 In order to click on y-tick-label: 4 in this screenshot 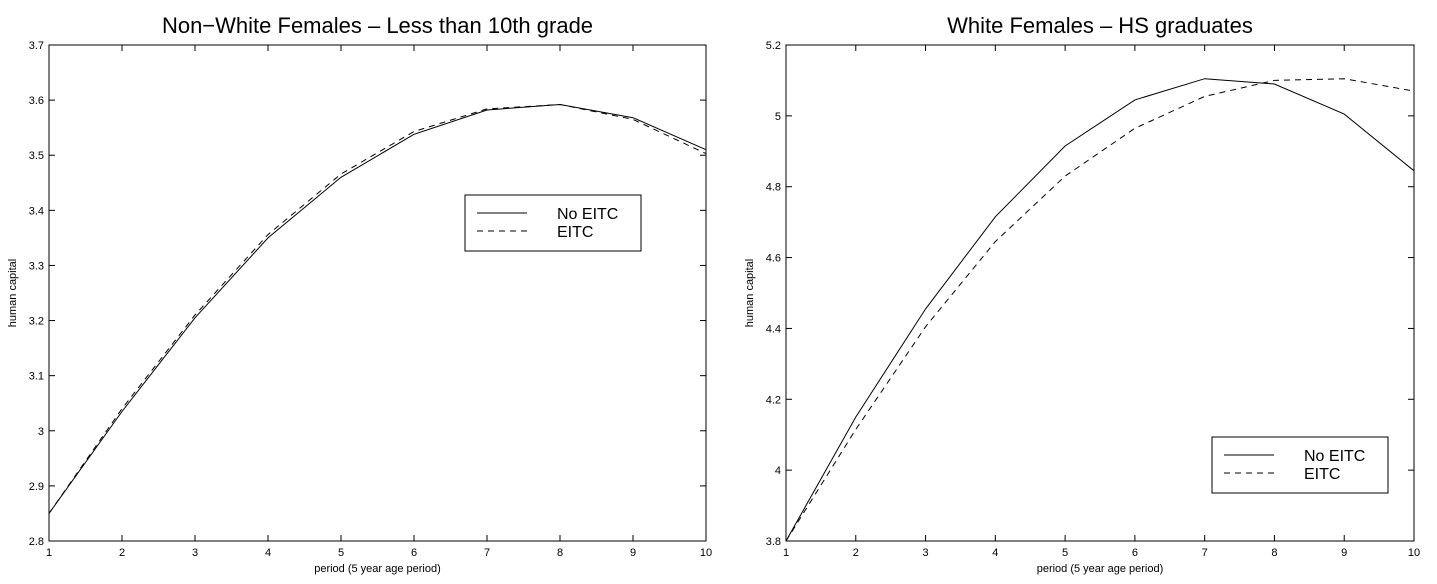, I will do `click(778, 471)`.